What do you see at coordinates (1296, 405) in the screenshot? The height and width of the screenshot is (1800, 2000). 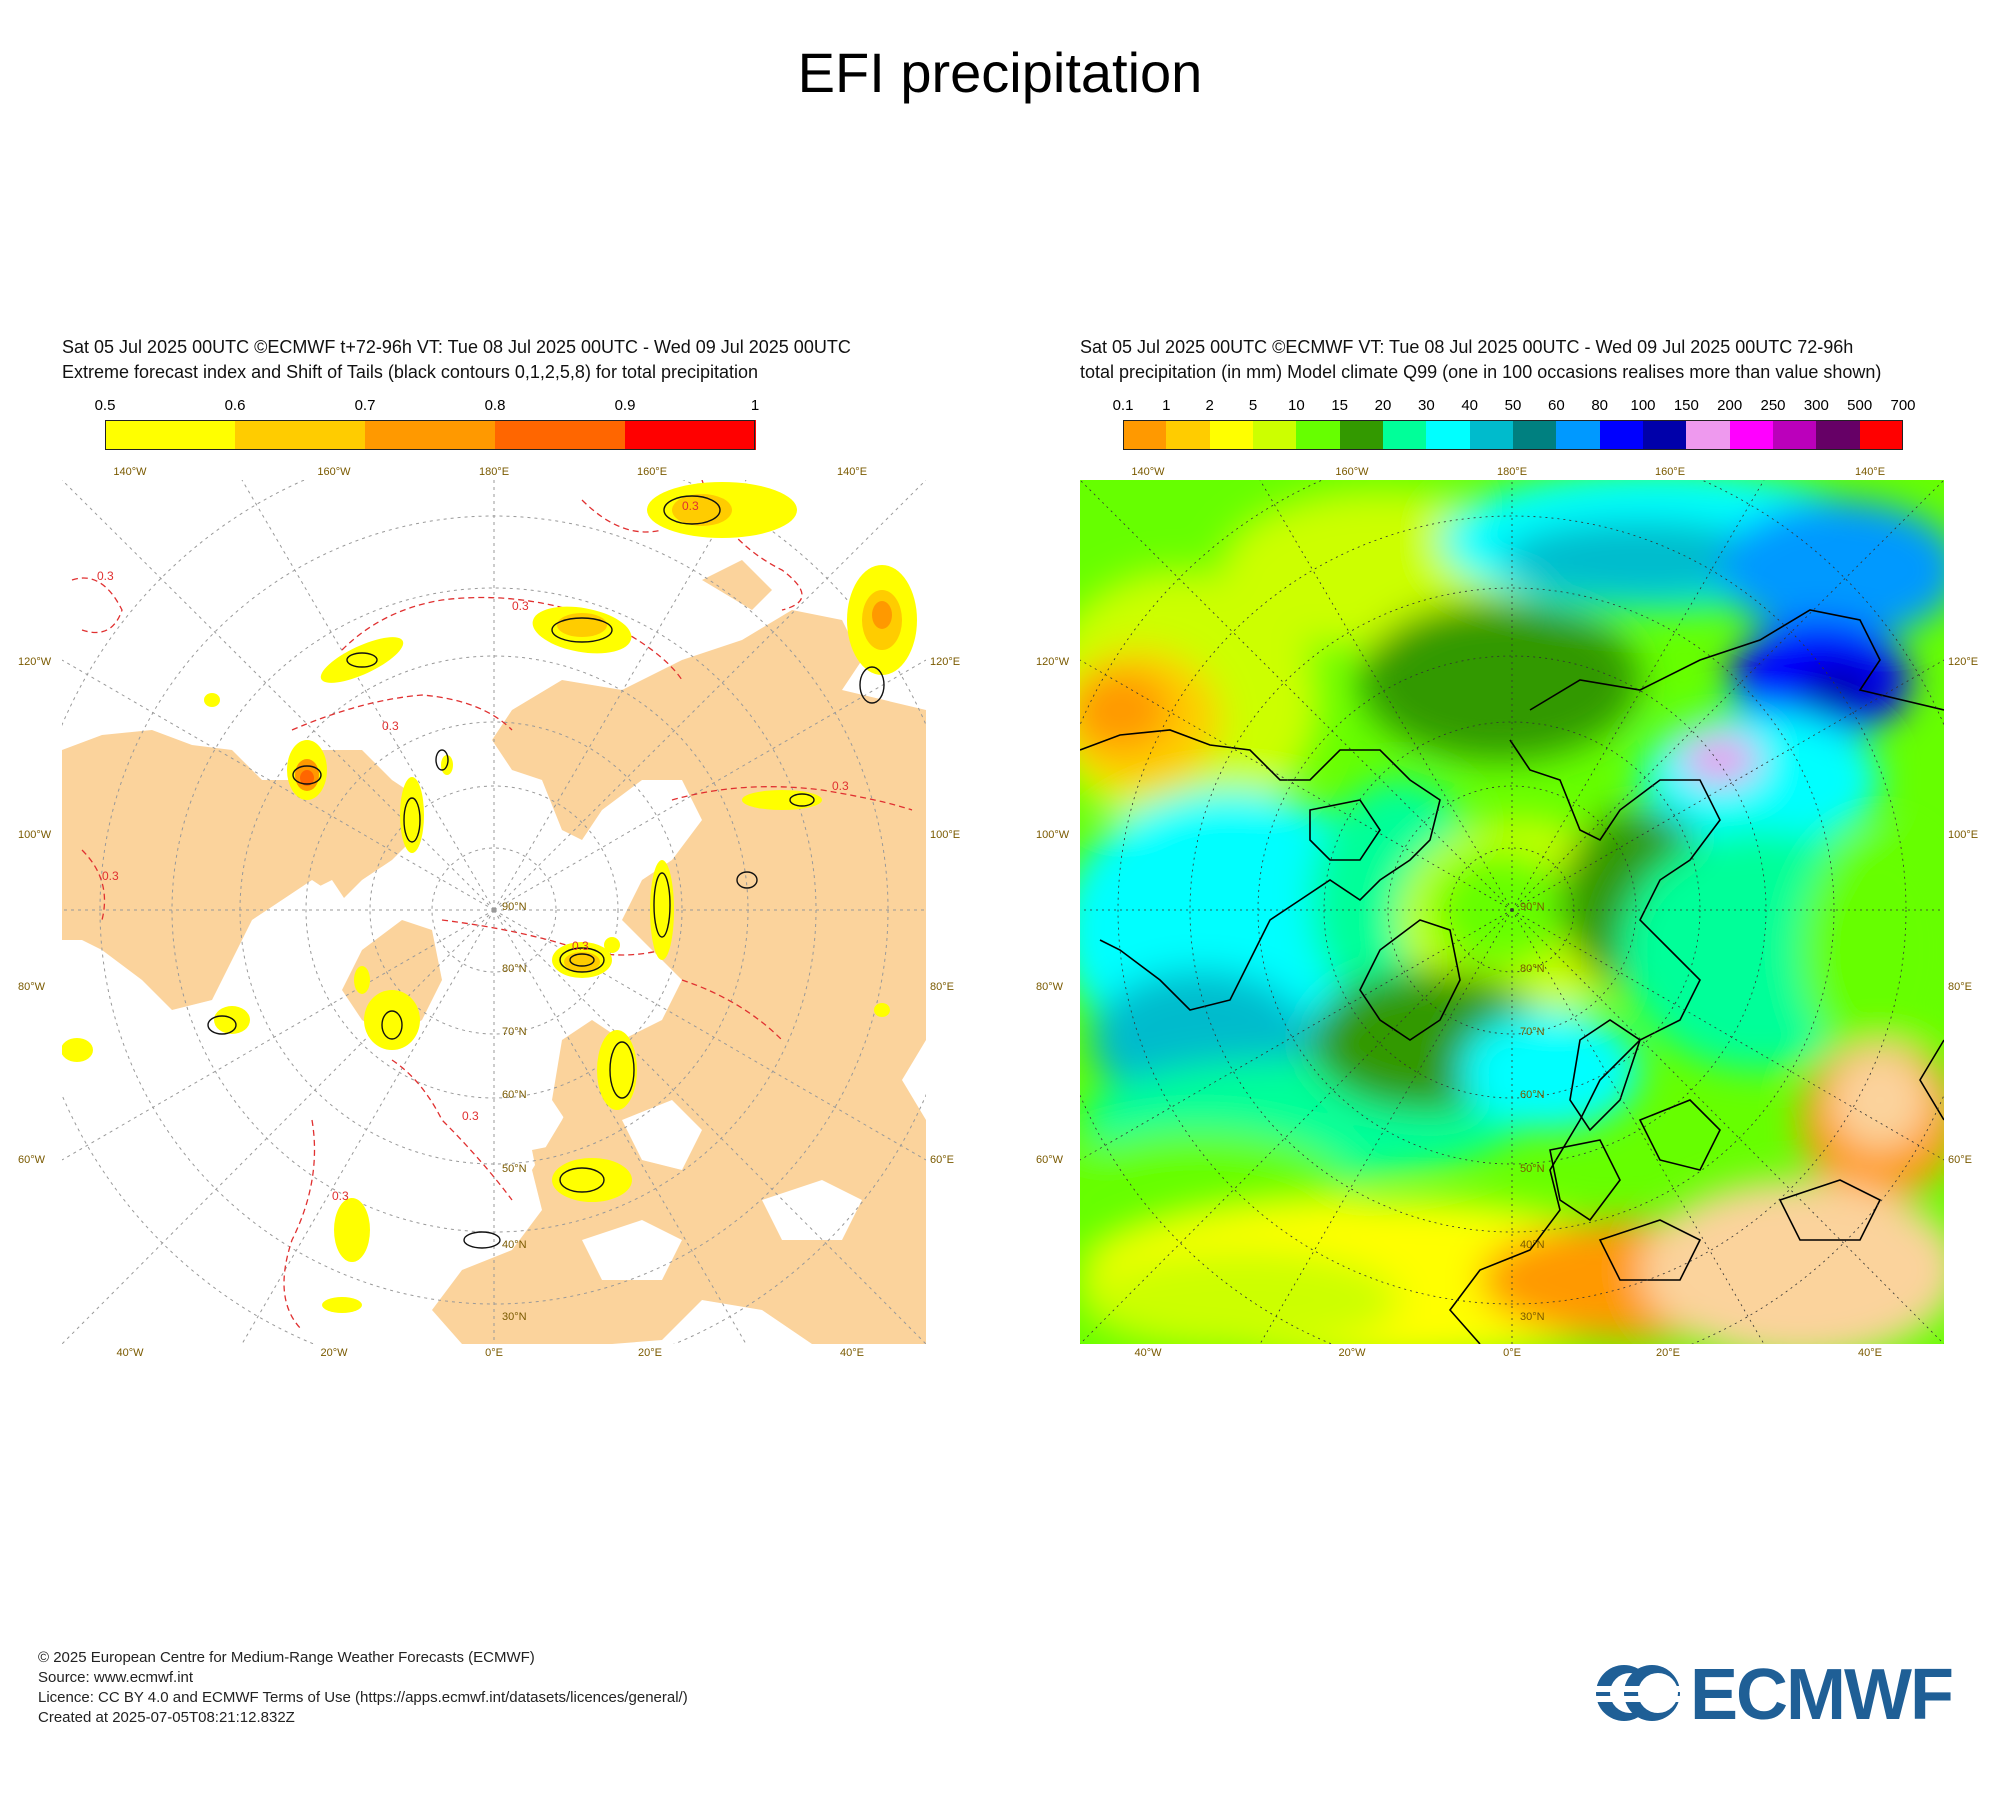 I see `q99-colorbar-tick: 10` at bounding box center [1296, 405].